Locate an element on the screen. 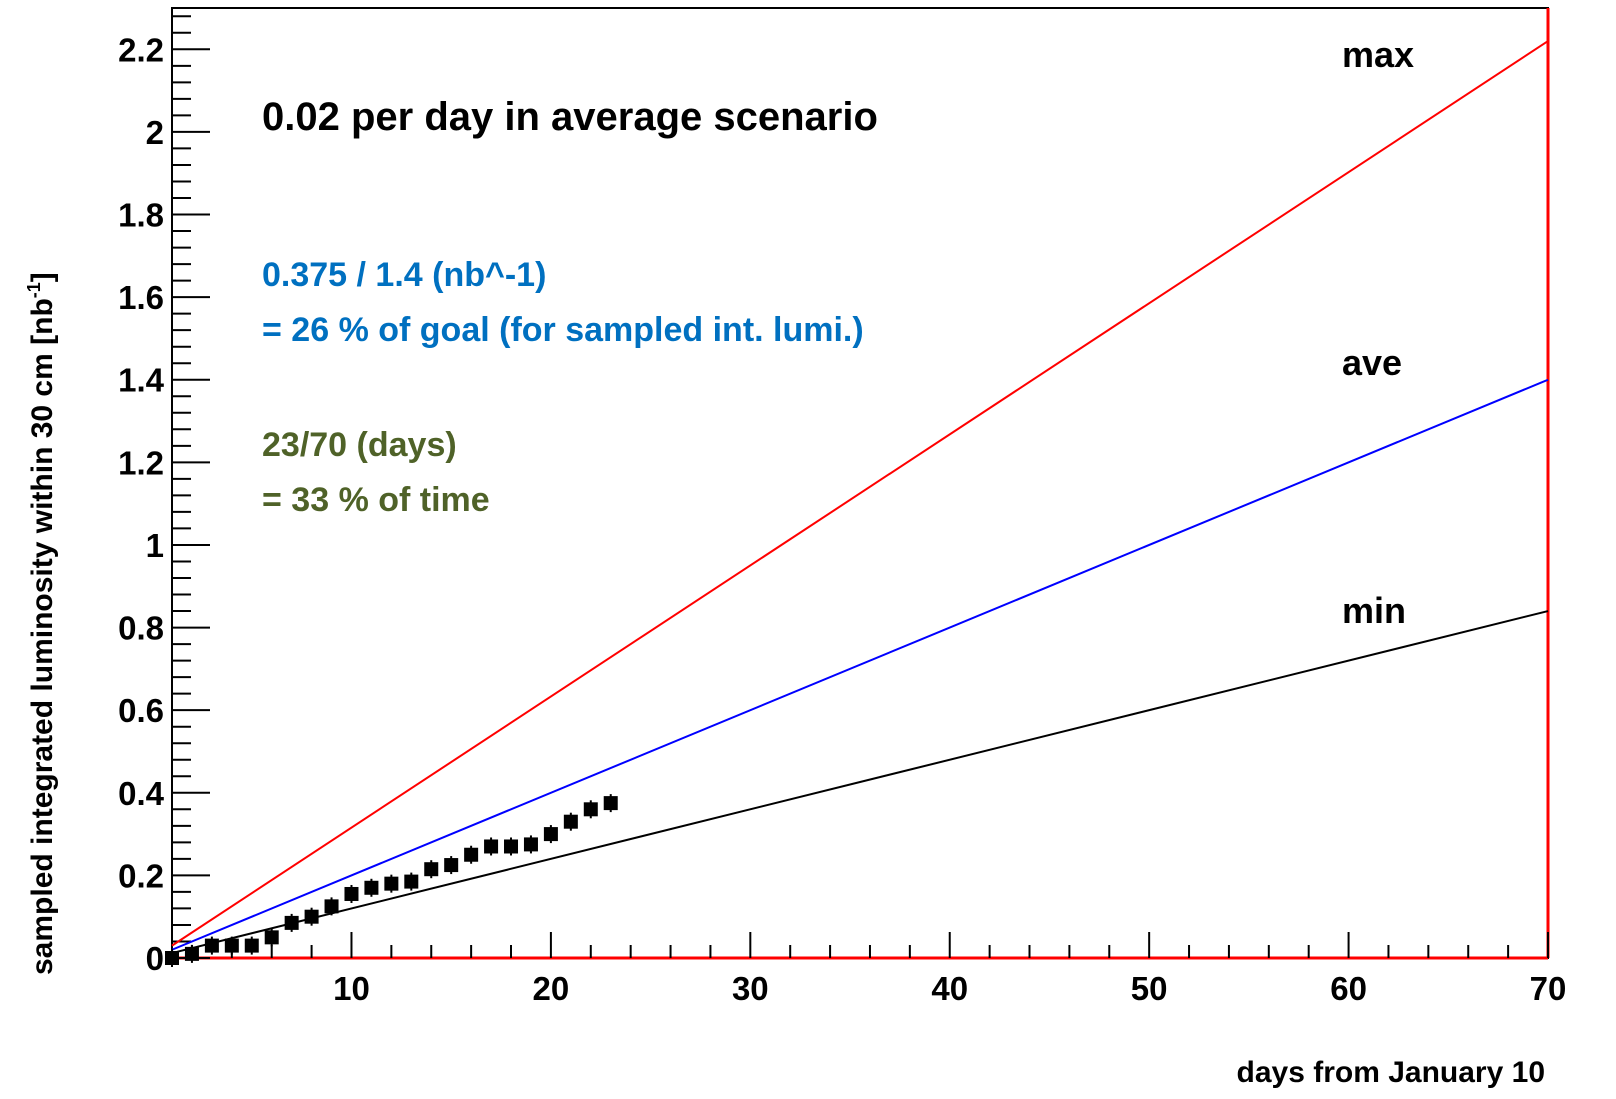 The image size is (1616, 1099). y-axis-title-superscript: -1 is located at coordinates (34, 290).